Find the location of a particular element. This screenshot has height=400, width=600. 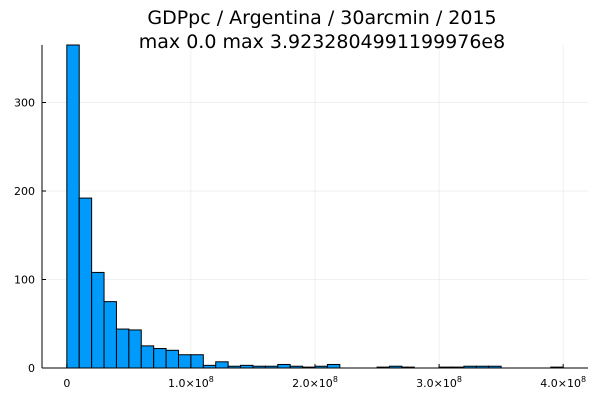

y-tick-label: 0 is located at coordinates (31, 368).